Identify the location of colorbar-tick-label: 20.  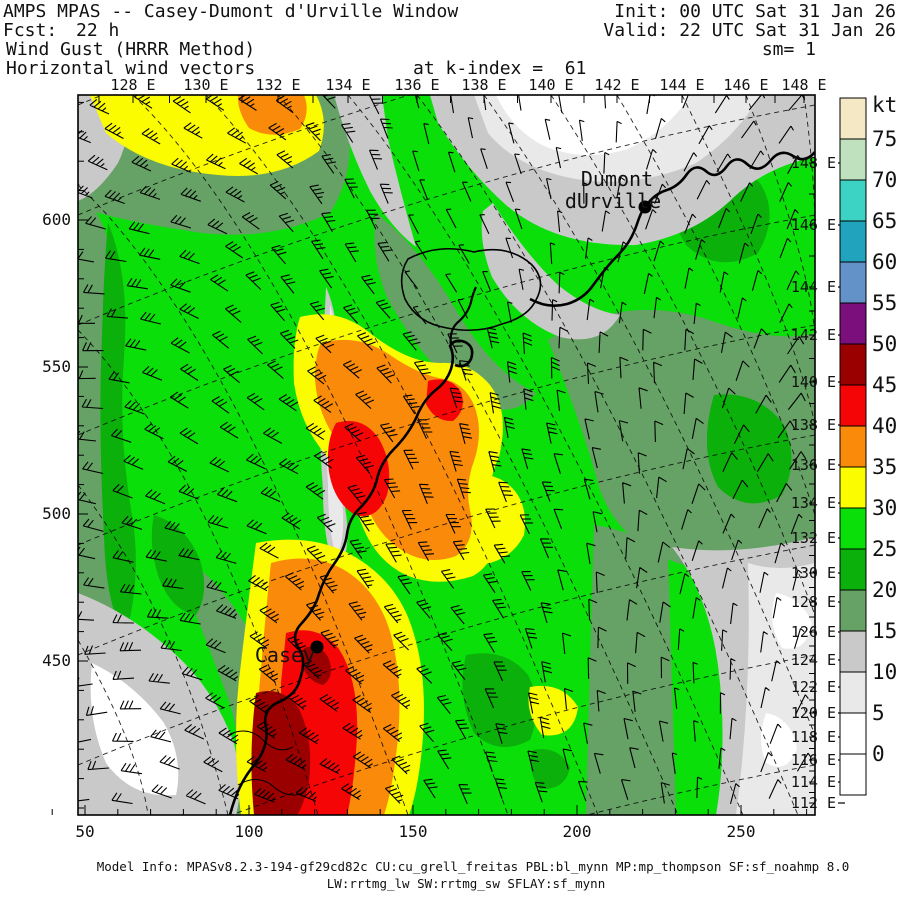
(884, 590).